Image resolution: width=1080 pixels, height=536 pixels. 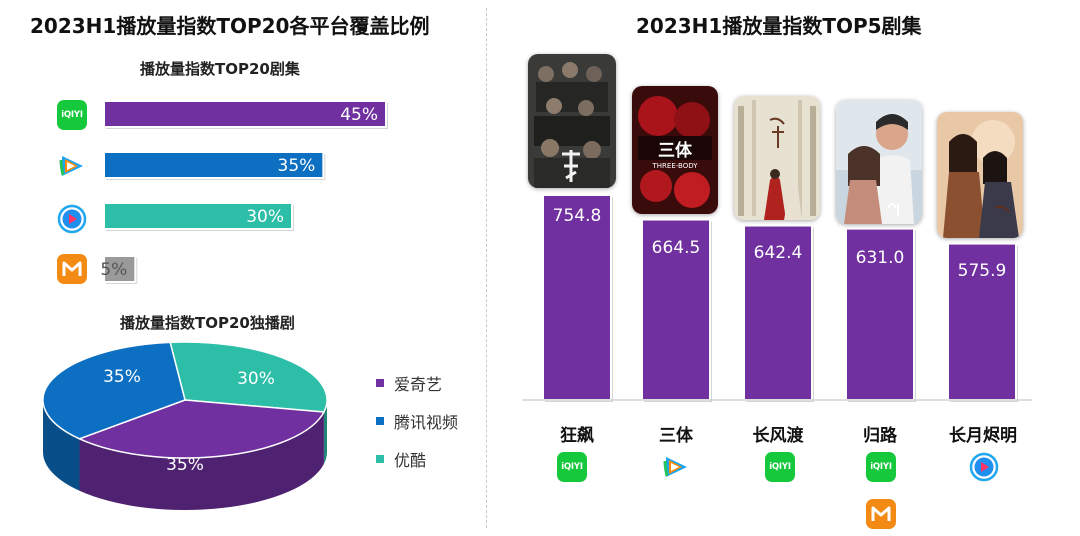 What do you see at coordinates (256, 379) in the screenshot?
I see `pie-label-youku: 30%` at bounding box center [256, 379].